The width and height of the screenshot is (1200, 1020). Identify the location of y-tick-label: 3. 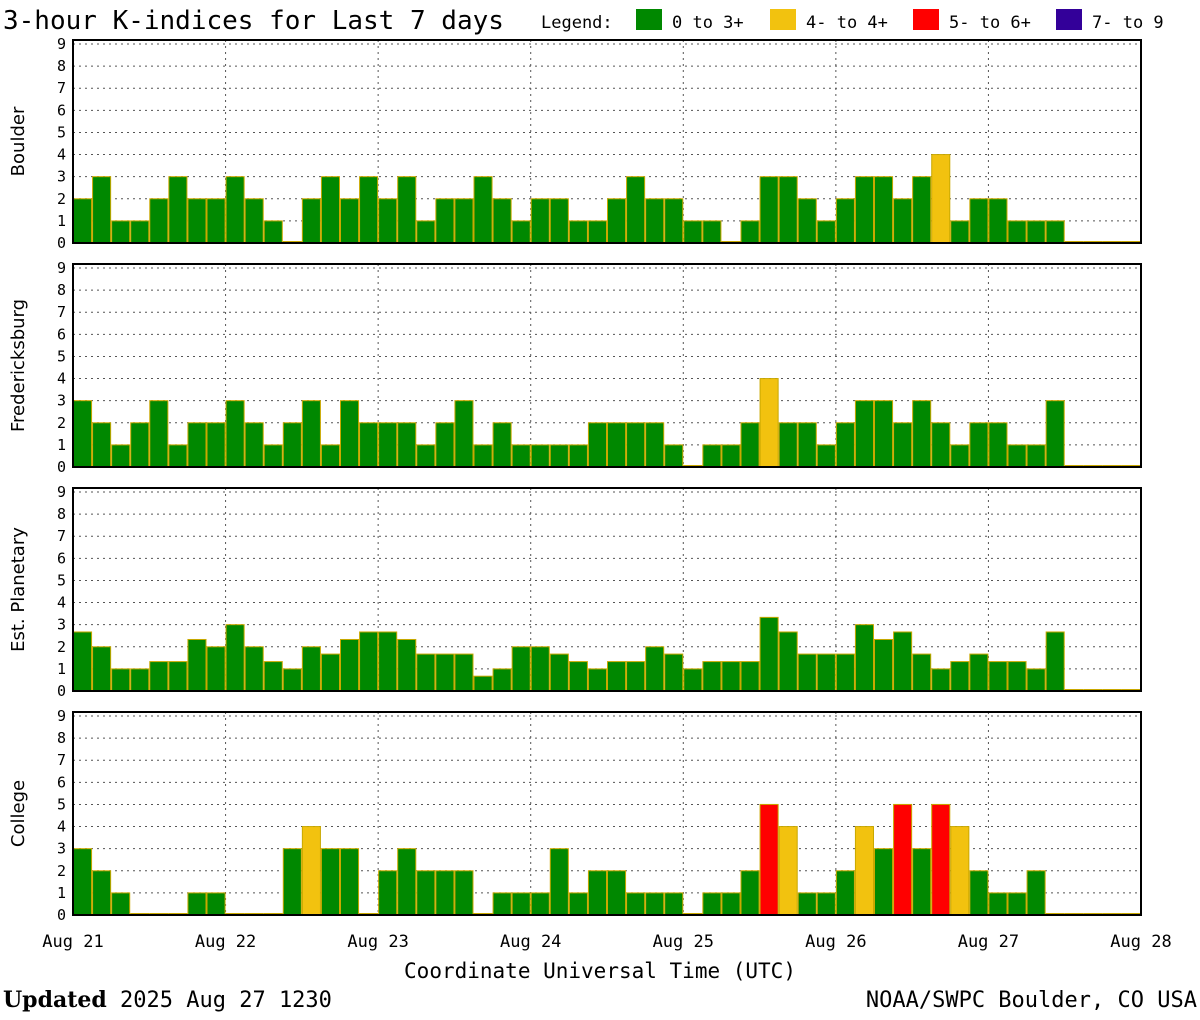
(61, 625).